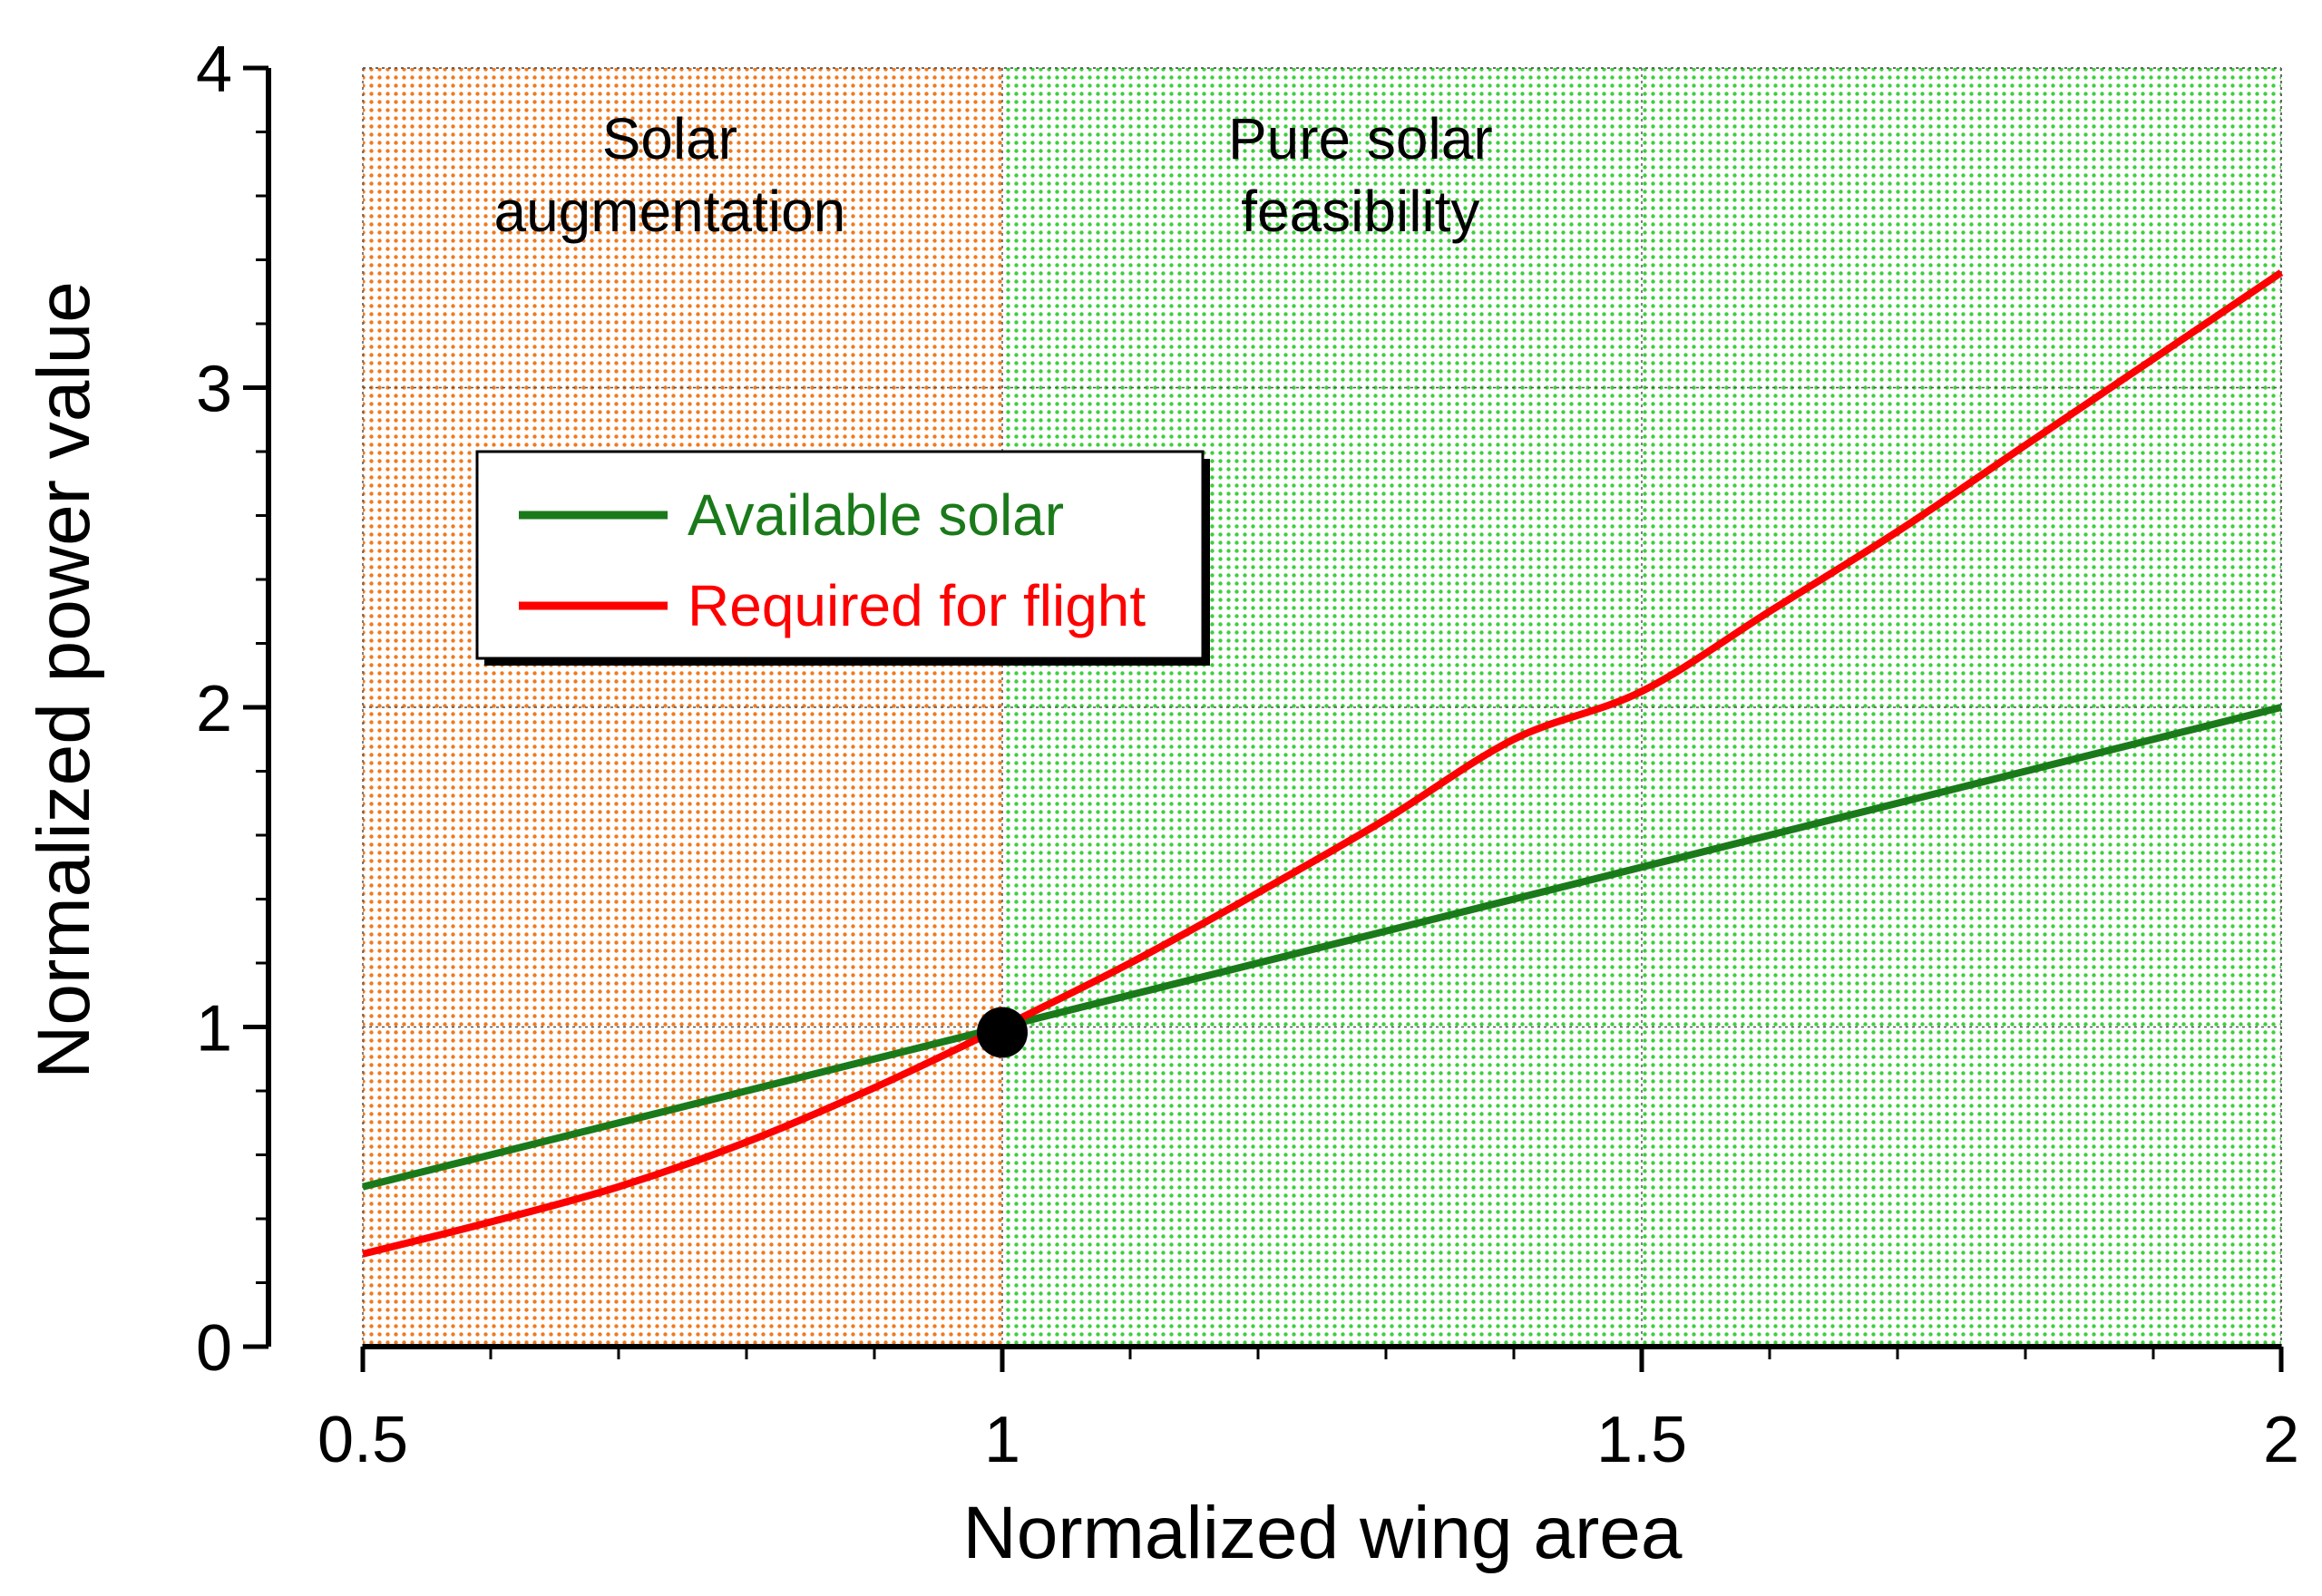  What do you see at coordinates (1360, 175) in the screenshot?
I see `region-label-pure-solar-feasibility: Pure solar feasibility` at bounding box center [1360, 175].